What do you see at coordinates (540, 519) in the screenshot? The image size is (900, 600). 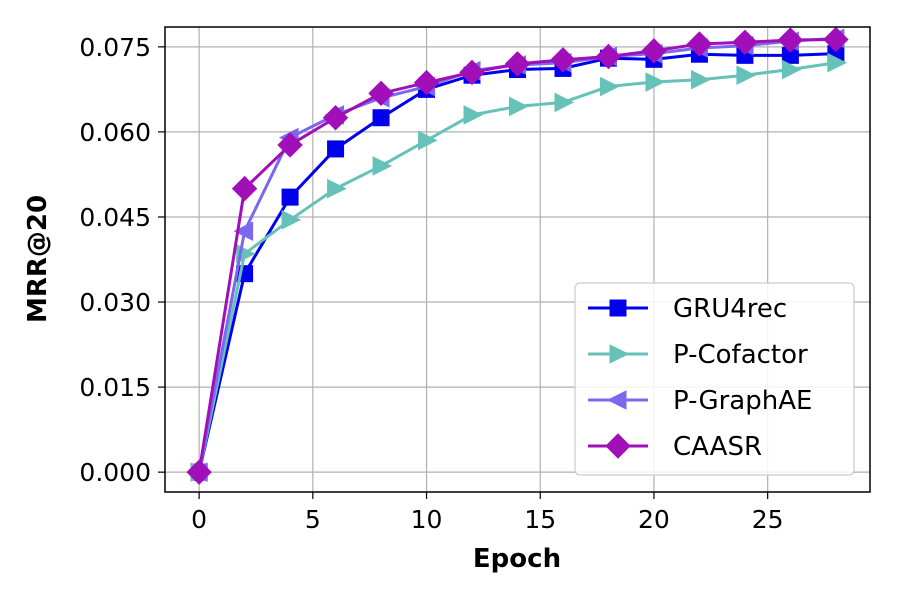 I see `x-tick-label: 15` at bounding box center [540, 519].